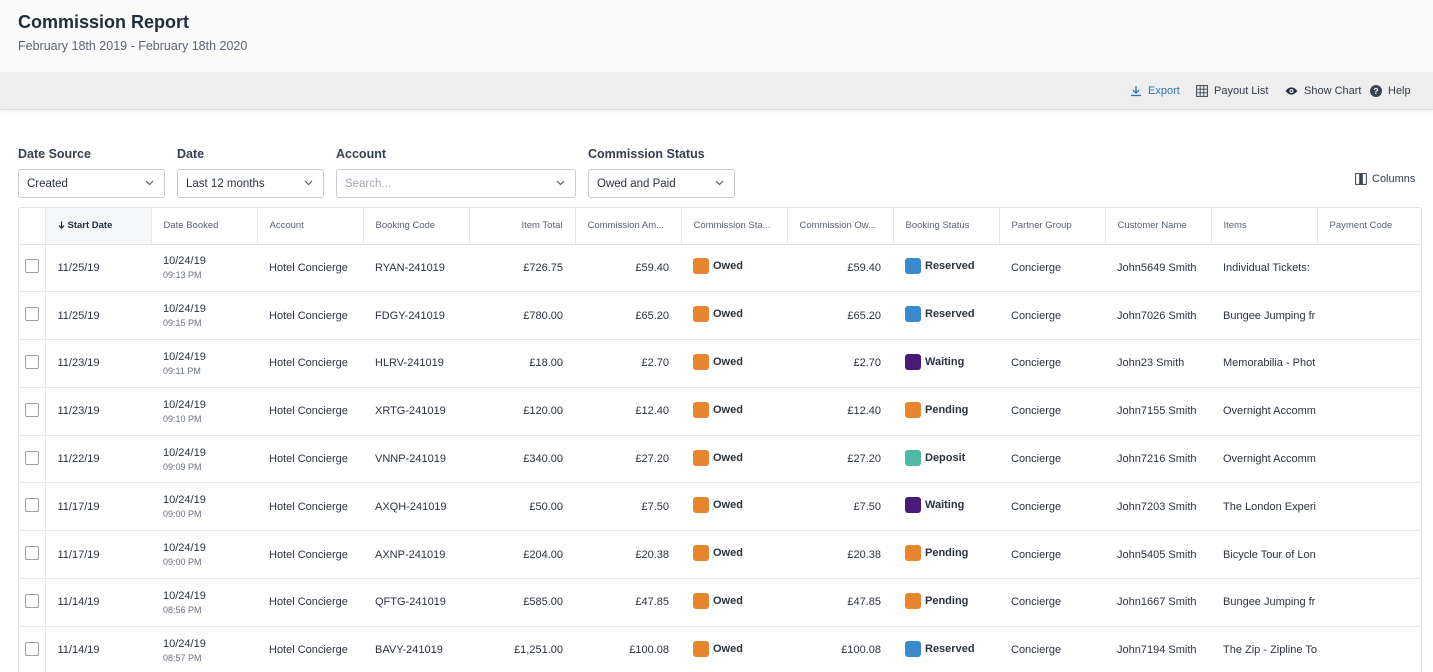  Describe the element at coordinates (628, 555) in the screenshot. I see `commission-amount-cell: £20.38` at that location.